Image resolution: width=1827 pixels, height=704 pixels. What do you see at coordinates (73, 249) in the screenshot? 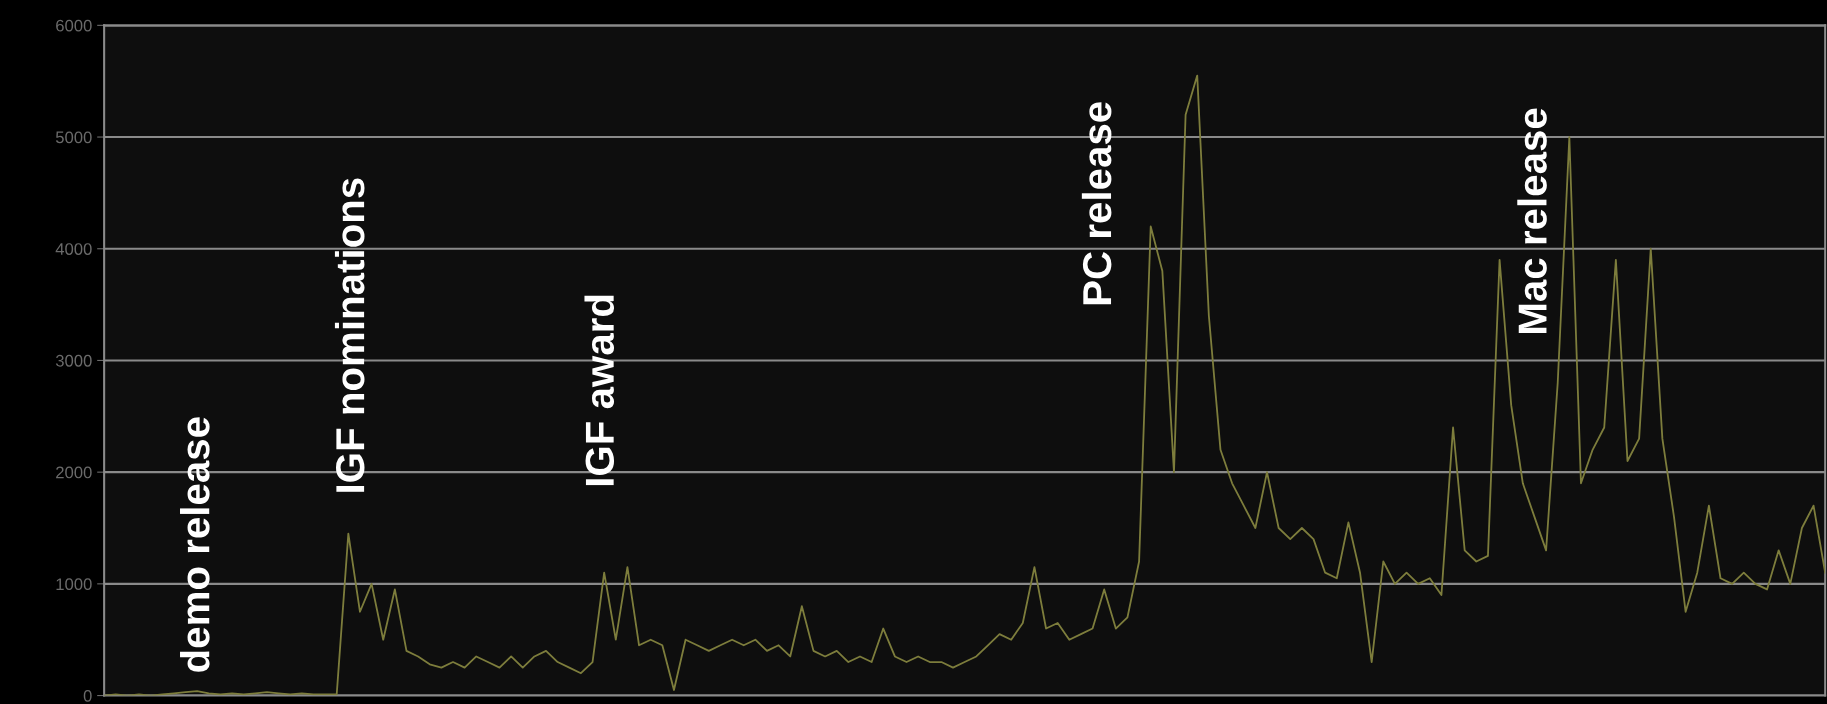
I see `y-tick-label: 4000` at bounding box center [73, 249].